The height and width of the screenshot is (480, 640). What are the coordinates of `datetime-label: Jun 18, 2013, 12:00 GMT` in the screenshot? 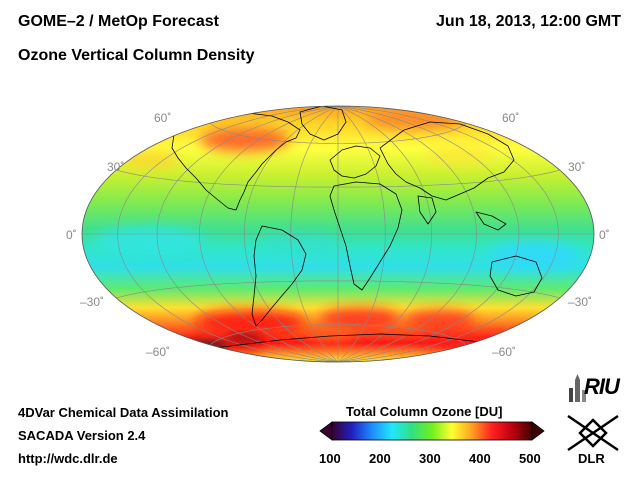 It's located at (528, 21).